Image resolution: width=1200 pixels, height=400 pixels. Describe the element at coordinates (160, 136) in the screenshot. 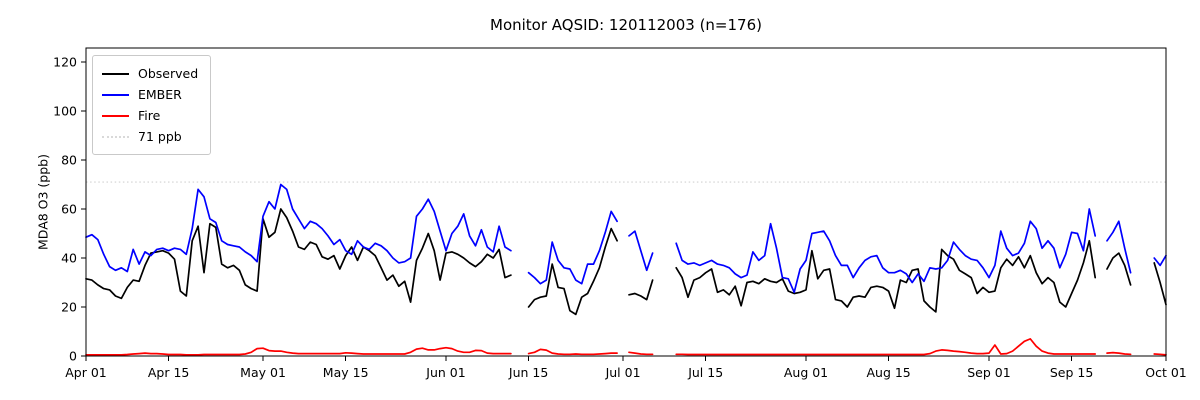

I see `legend-label: 71 ppb` at that location.